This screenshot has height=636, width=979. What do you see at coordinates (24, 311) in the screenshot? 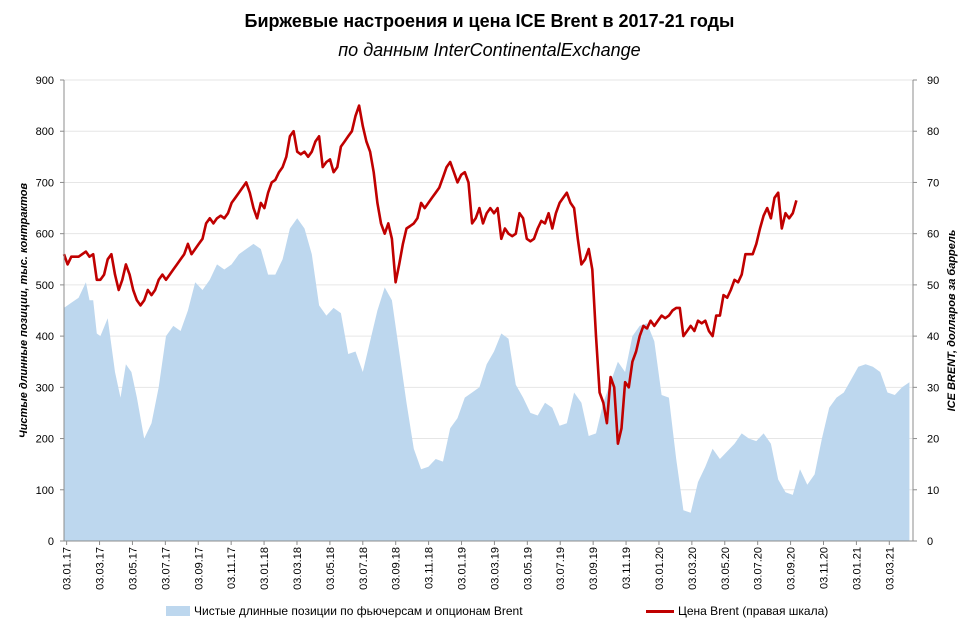
I see `y-left-axis-title: Чистые длинные позиции, тыс. контрактов` at bounding box center [24, 311].